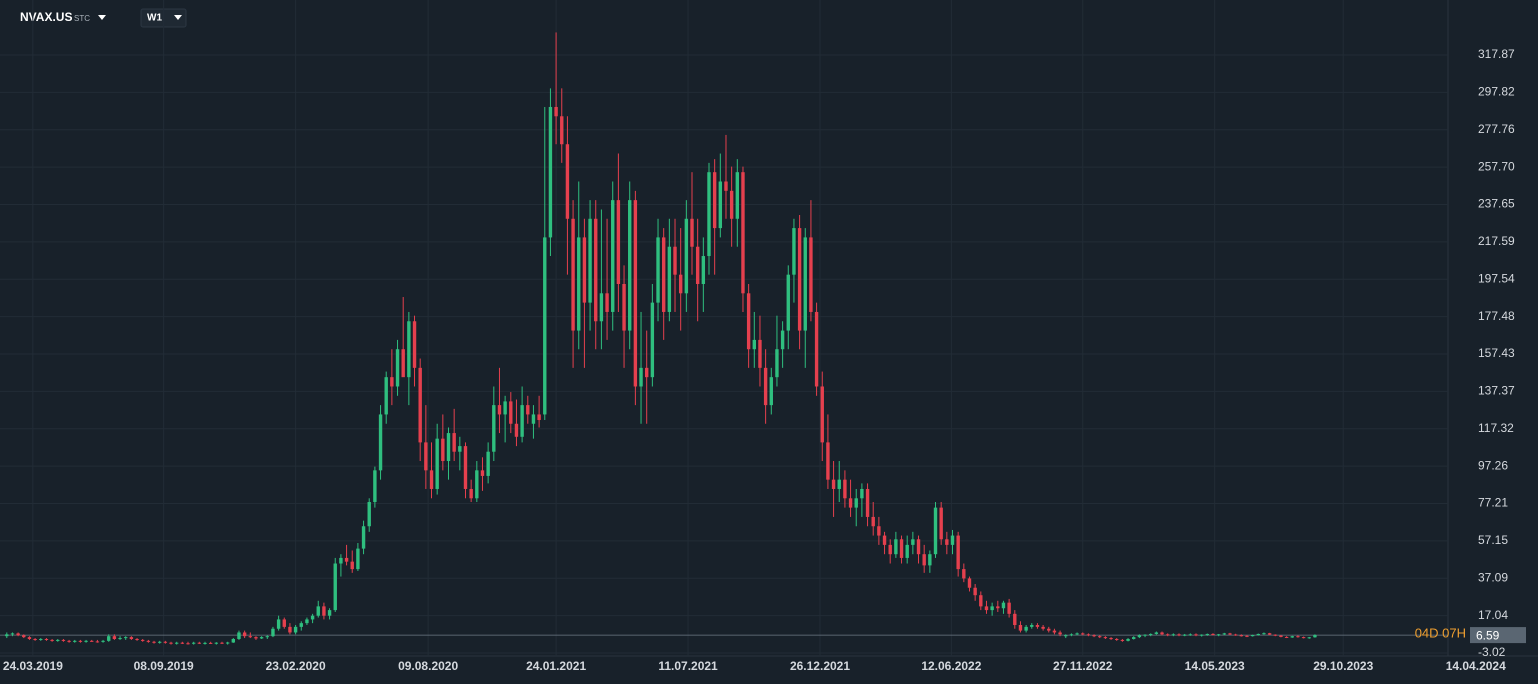 This screenshot has height=684, width=1538. What do you see at coordinates (1488, 635) in the screenshot?
I see `last-price-label: 6.59` at bounding box center [1488, 635].